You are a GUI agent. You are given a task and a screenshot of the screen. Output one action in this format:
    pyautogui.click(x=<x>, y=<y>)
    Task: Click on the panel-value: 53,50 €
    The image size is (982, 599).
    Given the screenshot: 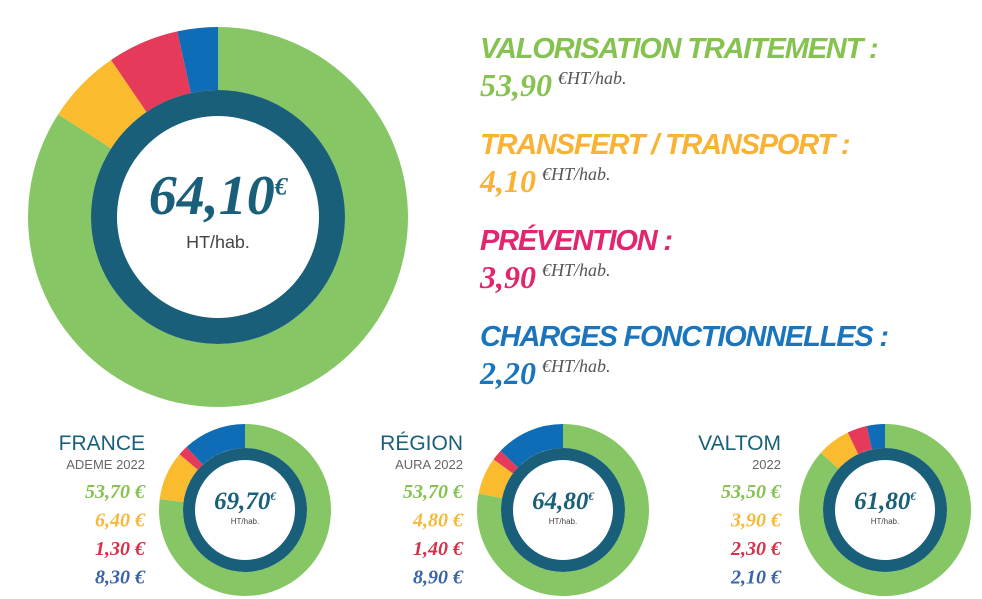 What is the action you would take?
    pyautogui.click(x=751, y=492)
    